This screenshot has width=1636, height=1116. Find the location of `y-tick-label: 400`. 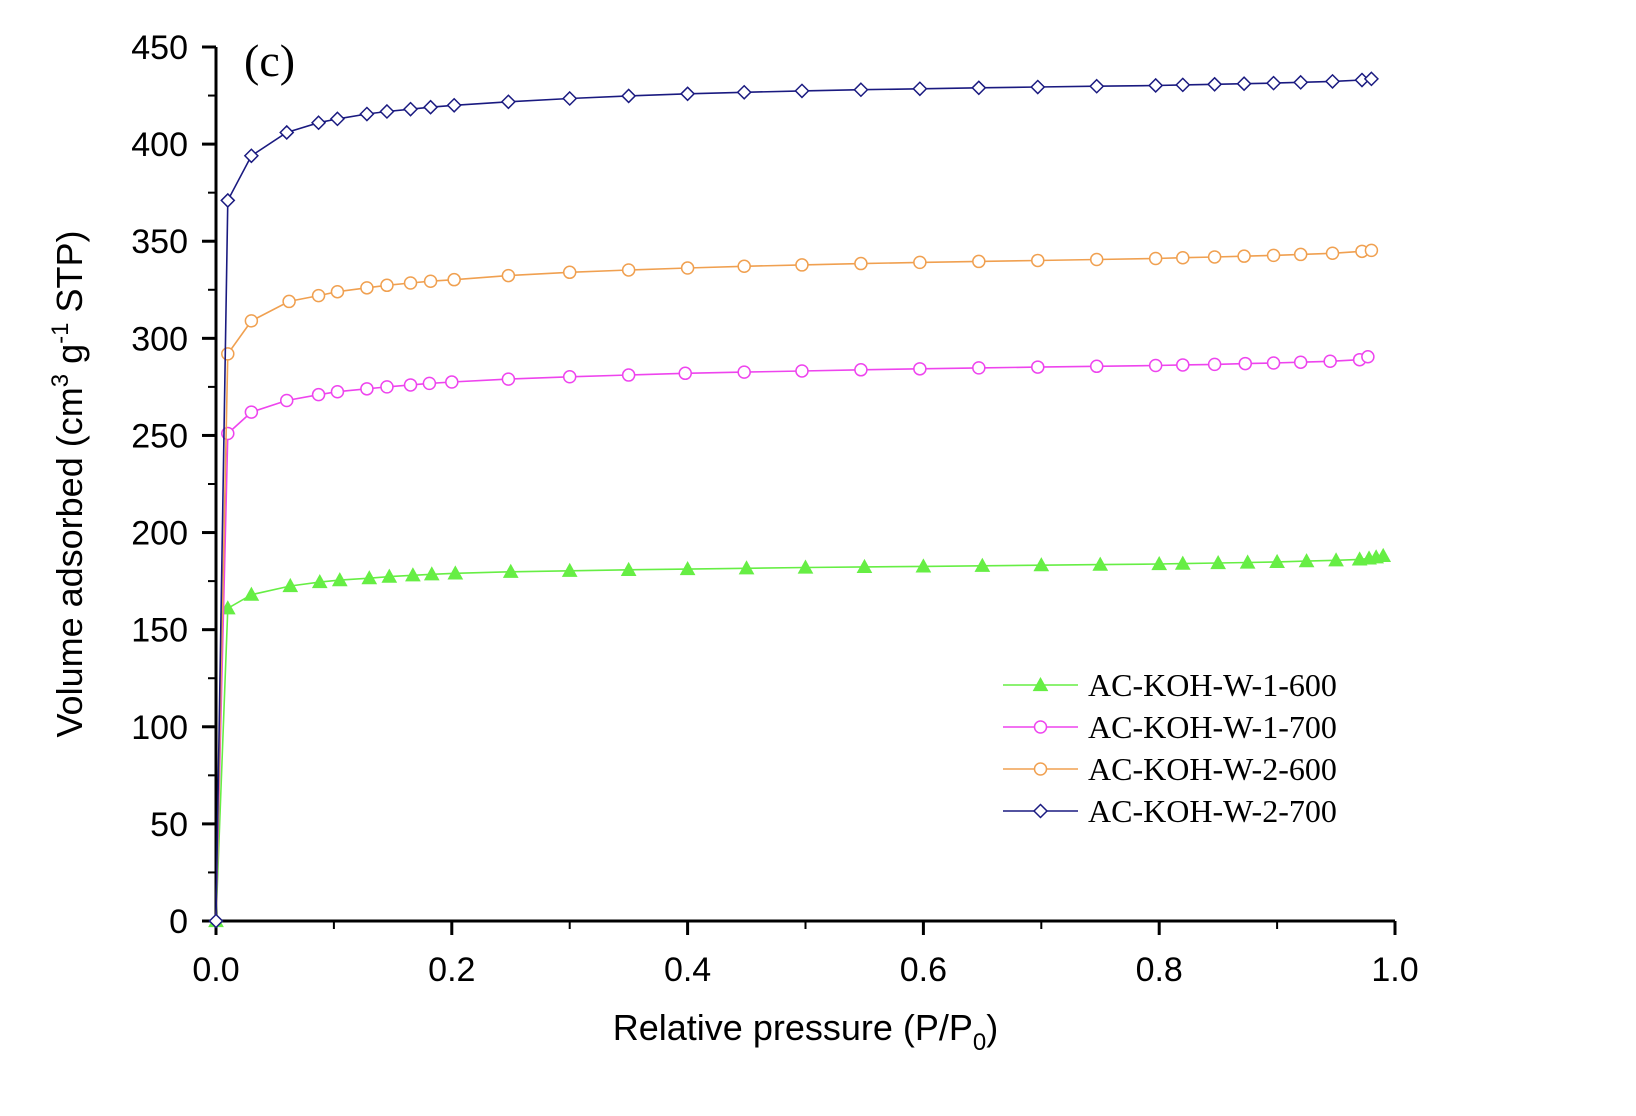

y-tick-label: 400 is located at coordinates (159, 145).